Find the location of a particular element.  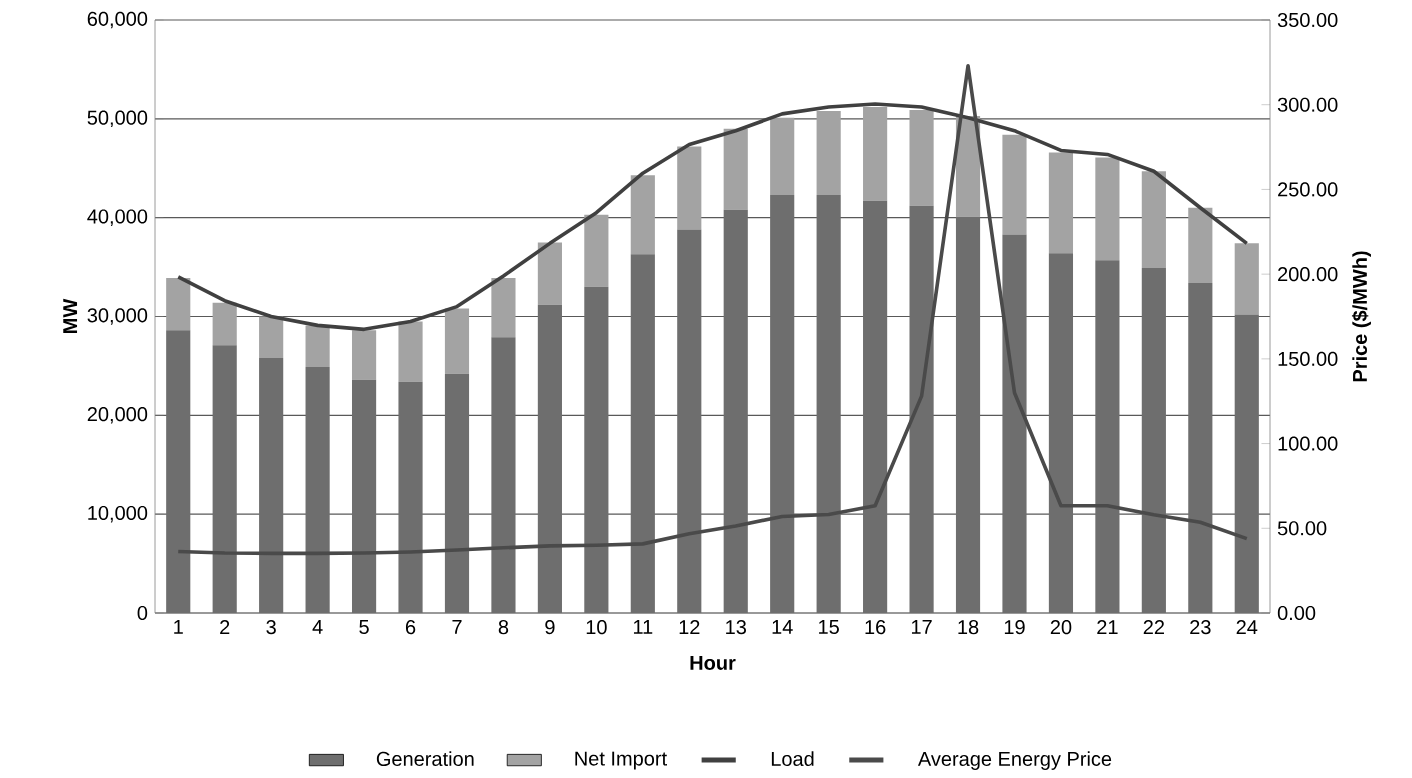

x-tick-label: 14 is located at coordinates (782, 627).